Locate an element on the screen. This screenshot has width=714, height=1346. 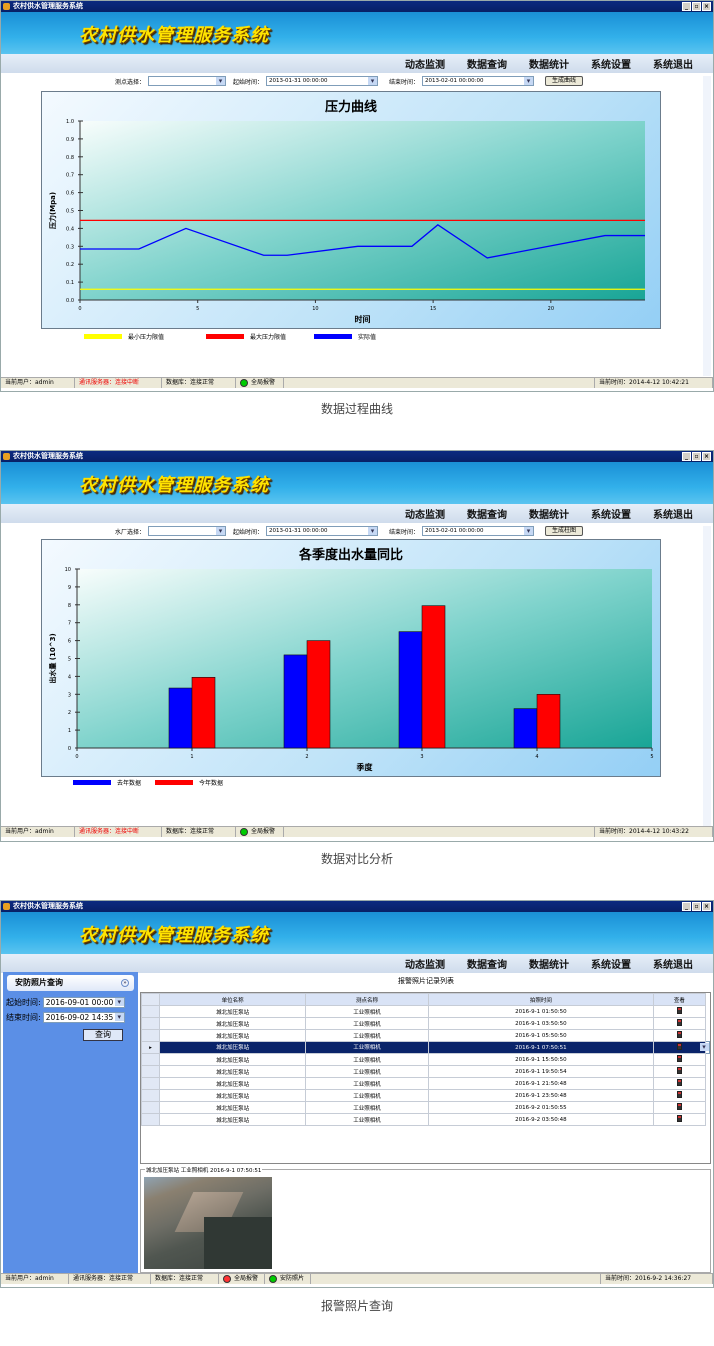
table-row: 城北加压泵站 工业照相机 2016-9-1 01:50:50 is located at coordinates (425, 1011).